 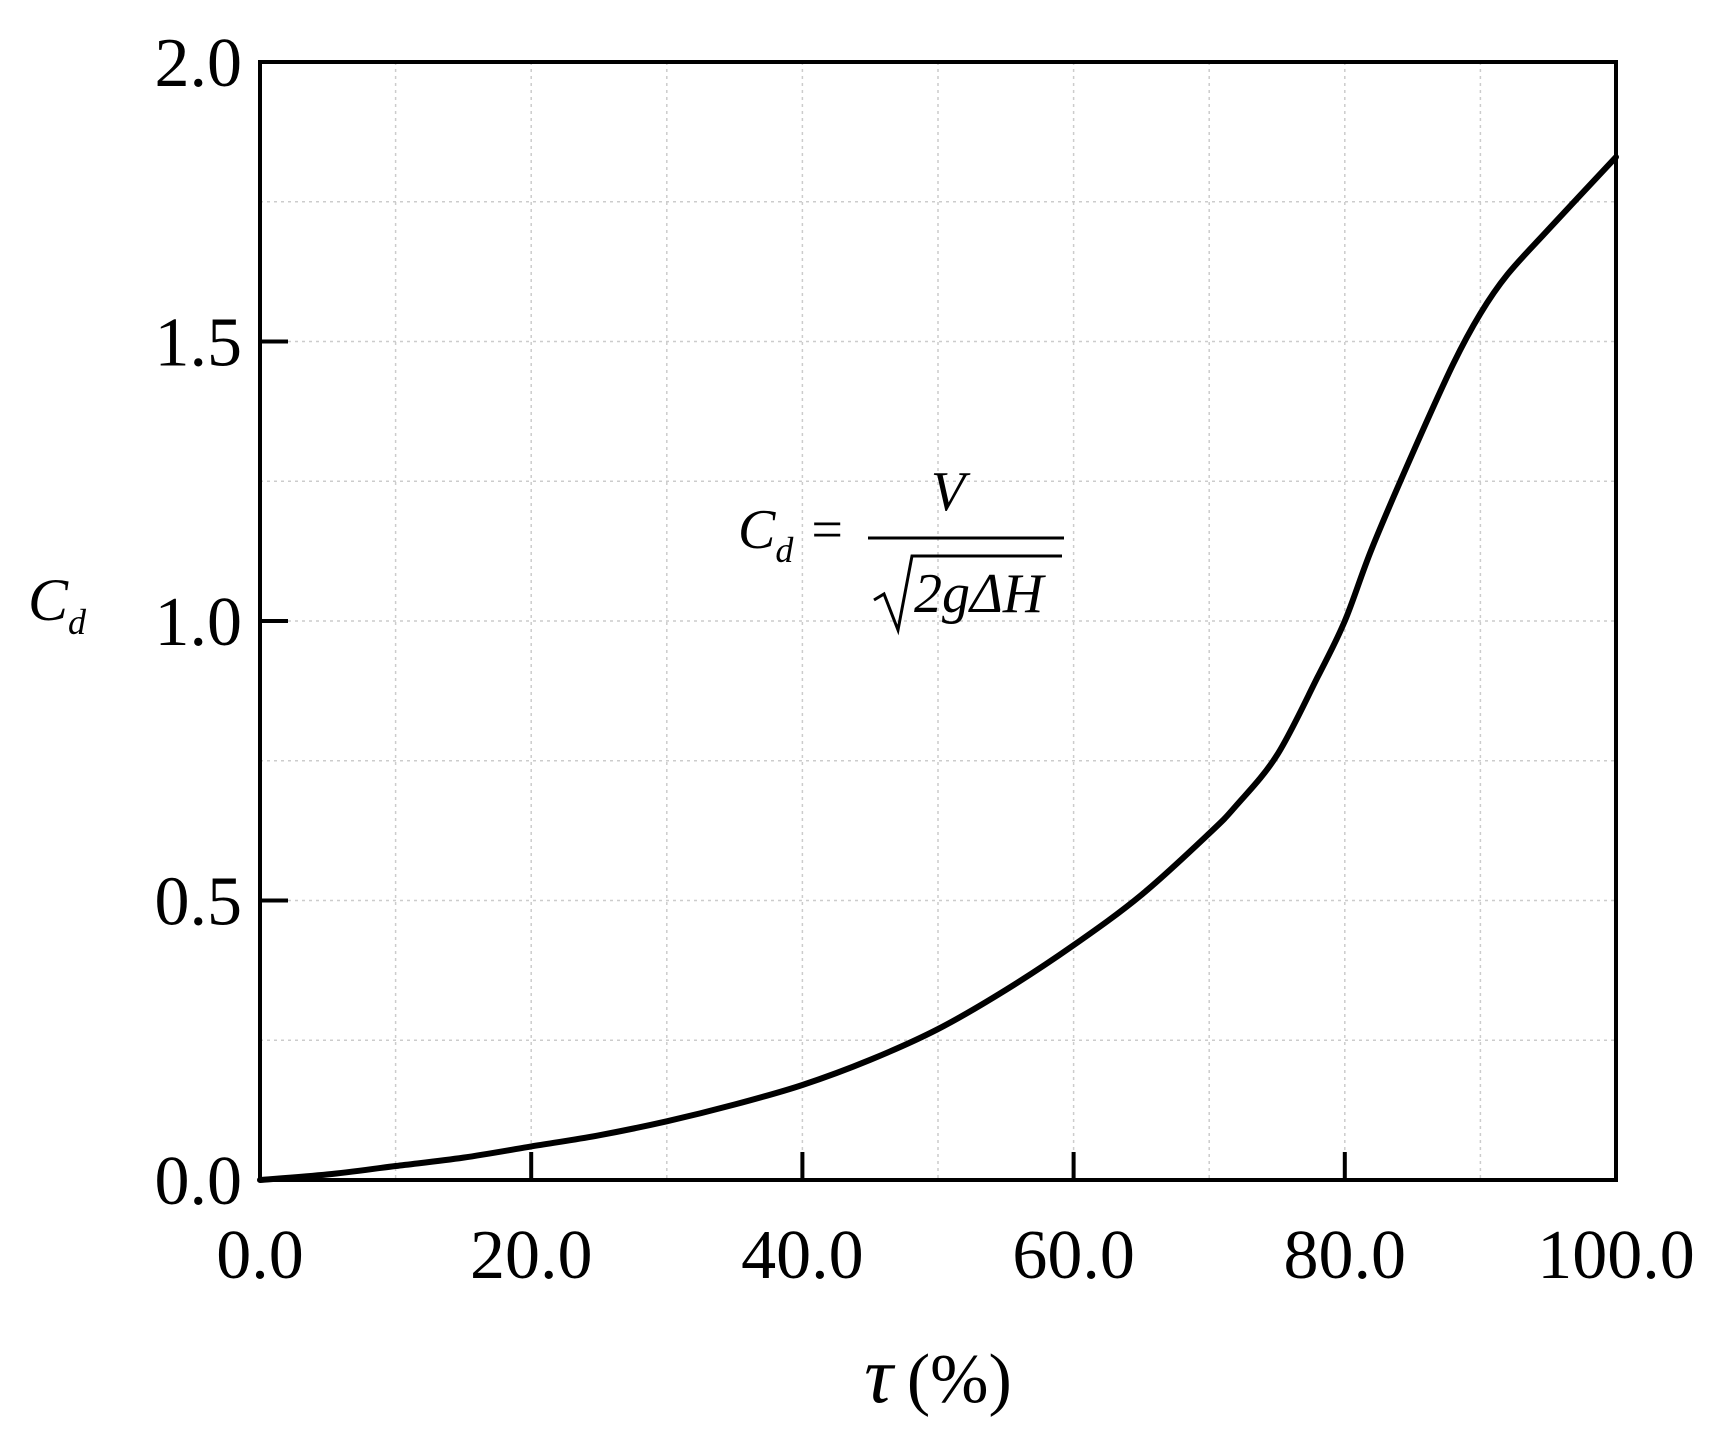 I want to click on formula-lhs: C, so click(x=757, y=530).